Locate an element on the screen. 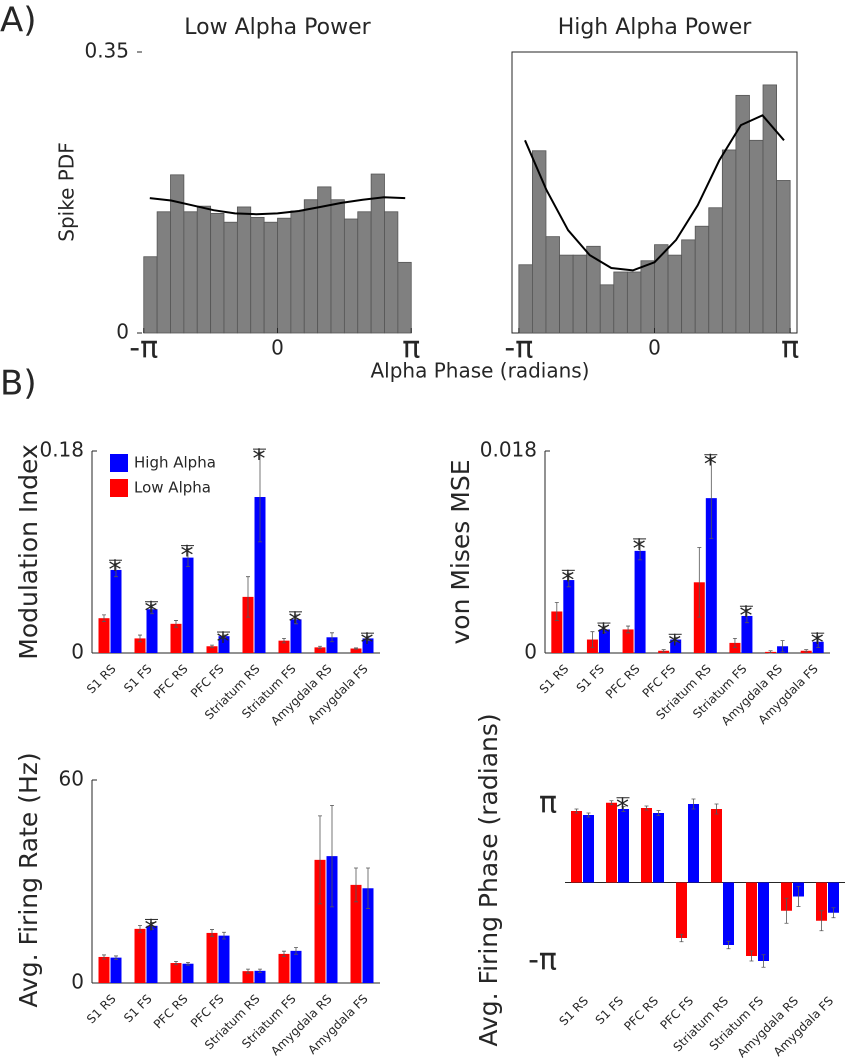 The width and height of the screenshot is (847, 1063). x-tick-label: -π is located at coordinates (518, 348).